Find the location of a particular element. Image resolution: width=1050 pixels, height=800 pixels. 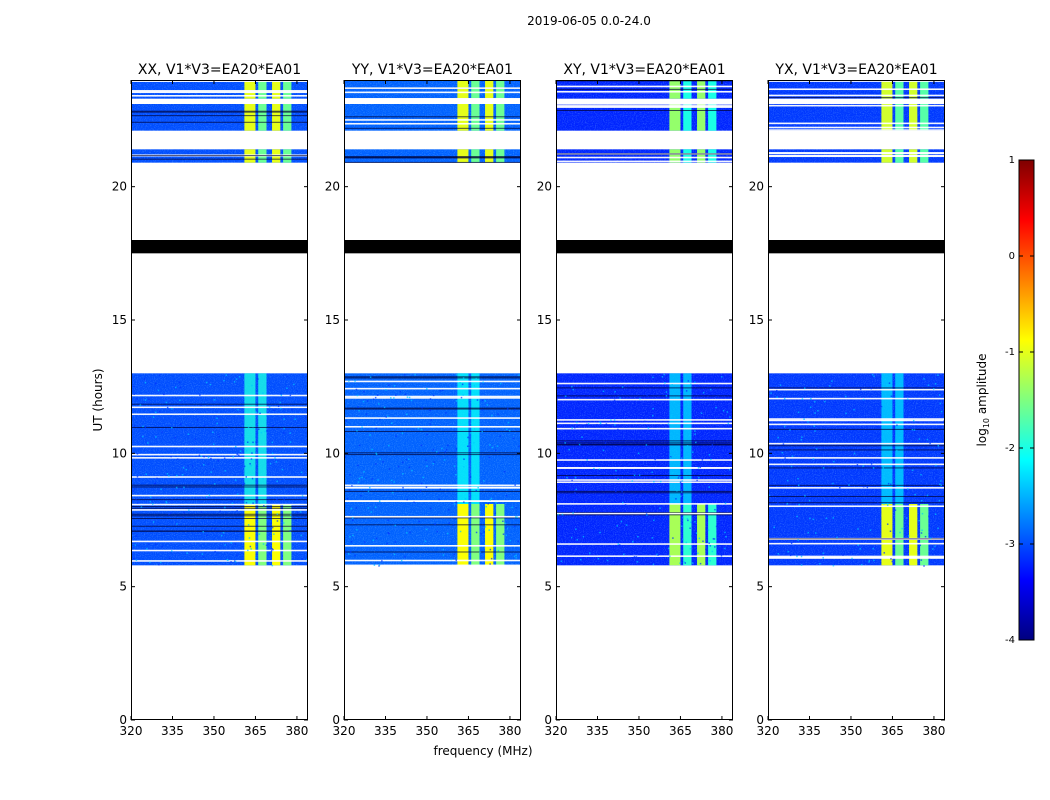

panel-title: XY, V1*V3=EA20*EA01 is located at coordinates (644, 70).